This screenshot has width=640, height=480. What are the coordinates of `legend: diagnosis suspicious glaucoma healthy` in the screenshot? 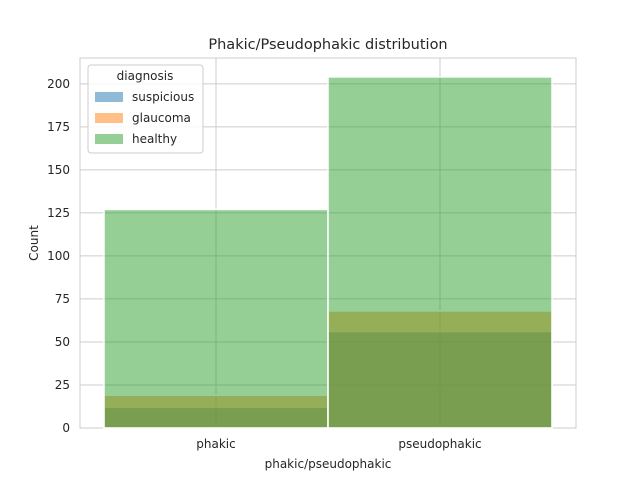 It's located at (145, 109).